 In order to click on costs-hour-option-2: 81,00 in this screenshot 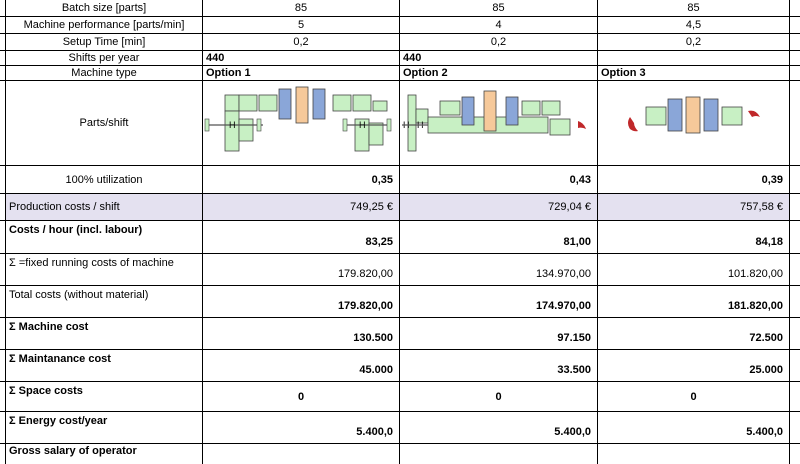, I will do `click(498, 237)`.